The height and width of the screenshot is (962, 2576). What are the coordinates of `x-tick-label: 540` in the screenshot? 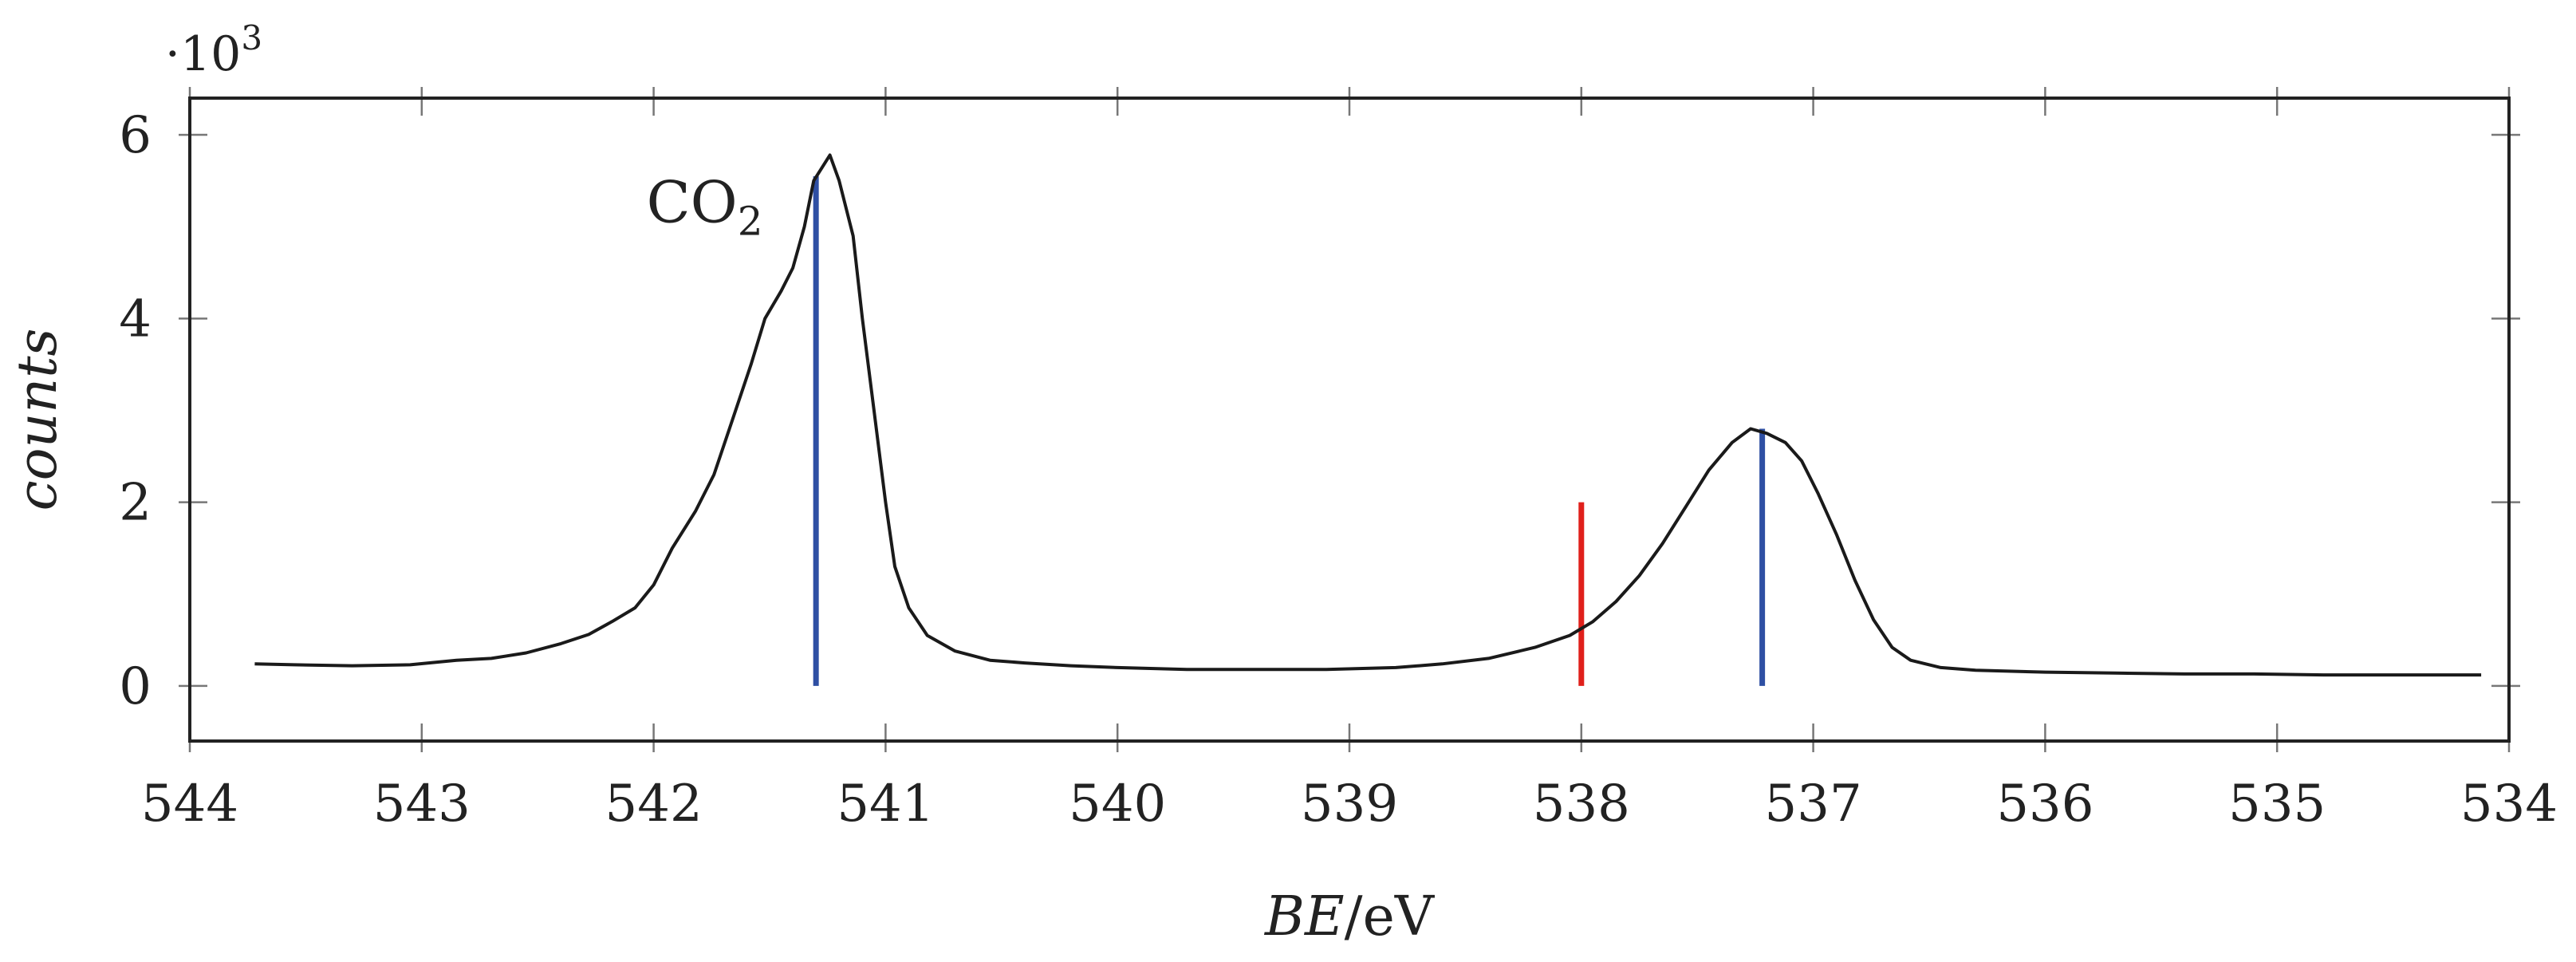 It's located at (1117, 804).